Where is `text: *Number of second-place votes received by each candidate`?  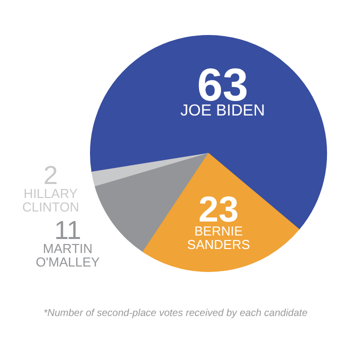 text: *Number of second-place votes received by each candidate is located at coordinates (175, 313).